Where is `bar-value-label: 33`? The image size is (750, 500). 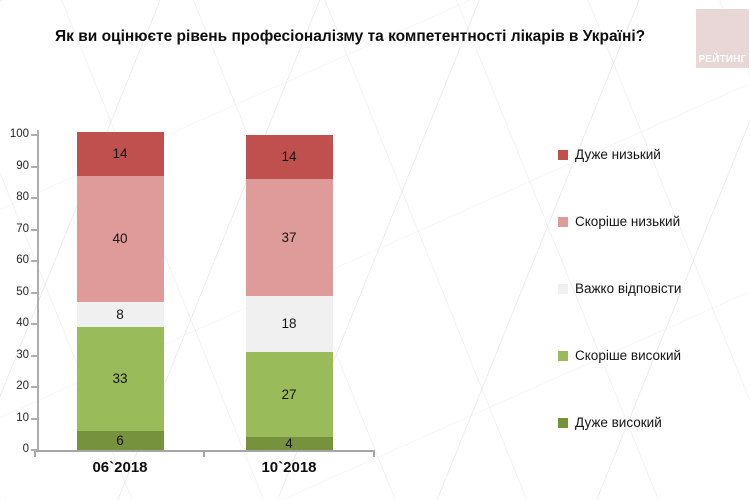
bar-value-label: 33 is located at coordinates (120, 379).